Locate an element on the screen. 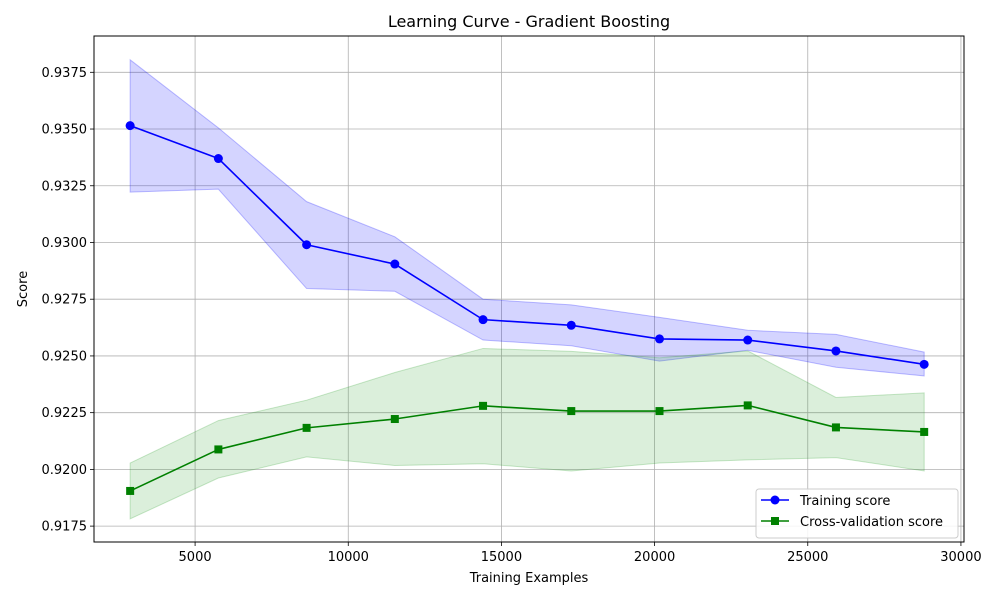  chart-title: Learning Curve - Gradient Boosting is located at coordinates (529, 21).